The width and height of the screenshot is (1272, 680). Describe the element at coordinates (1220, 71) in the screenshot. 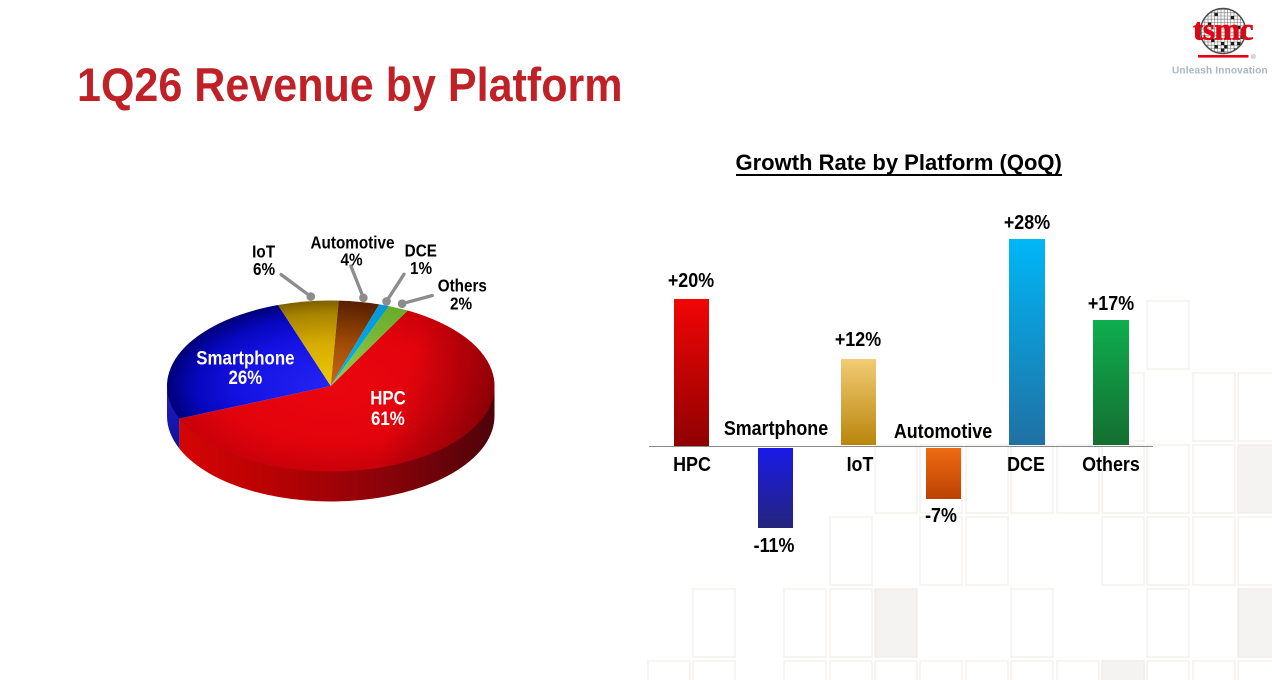

I see `svg-text: Unleash Innovation` at that location.